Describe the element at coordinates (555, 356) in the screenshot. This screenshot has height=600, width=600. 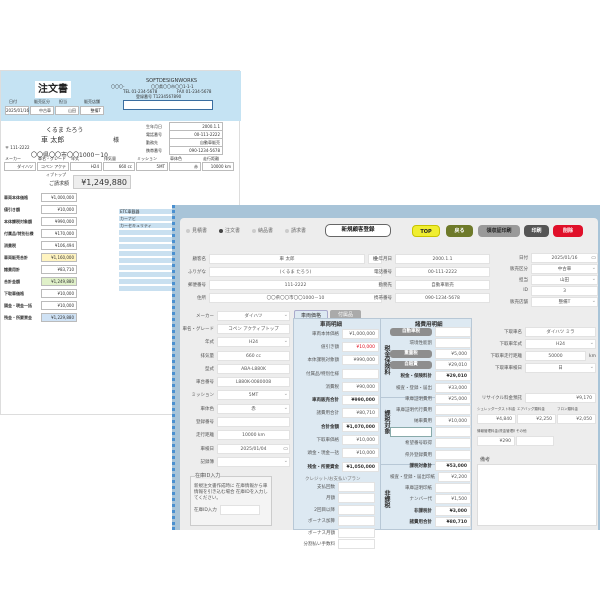
I see `field-input: 50000` at that location.